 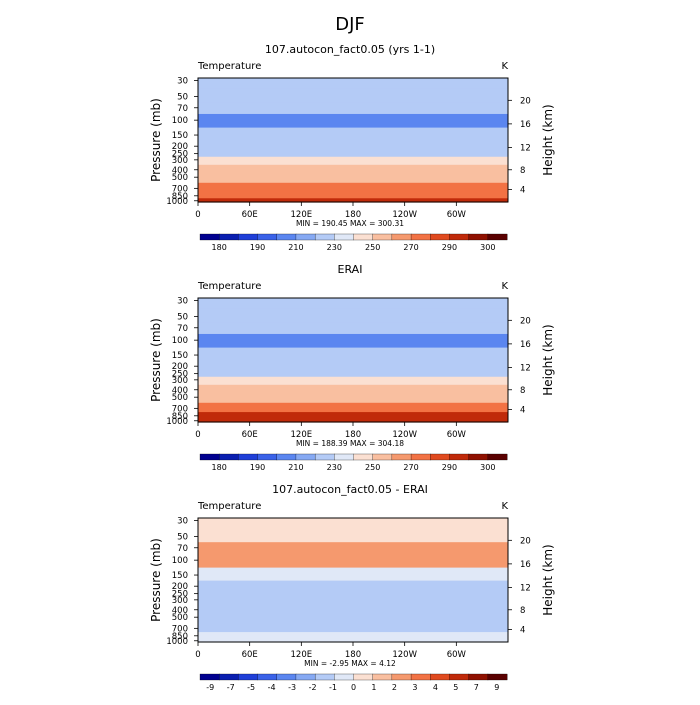 What do you see at coordinates (522, 191) in the screenshot?
I see `y2-tick-label: 4` at bounding box center [522, 191].